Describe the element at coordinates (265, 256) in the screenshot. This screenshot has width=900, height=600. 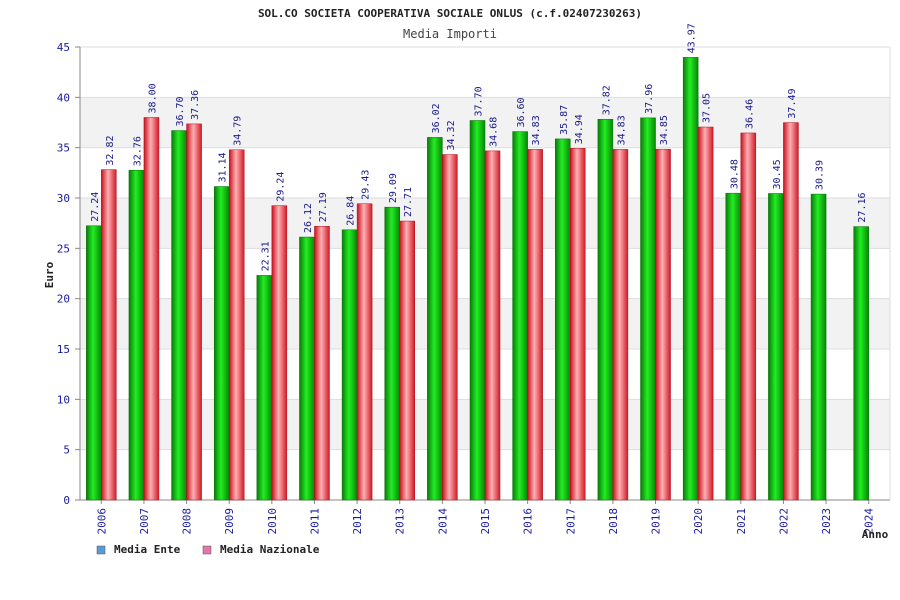
I see `data-label: 22.31` at that location.